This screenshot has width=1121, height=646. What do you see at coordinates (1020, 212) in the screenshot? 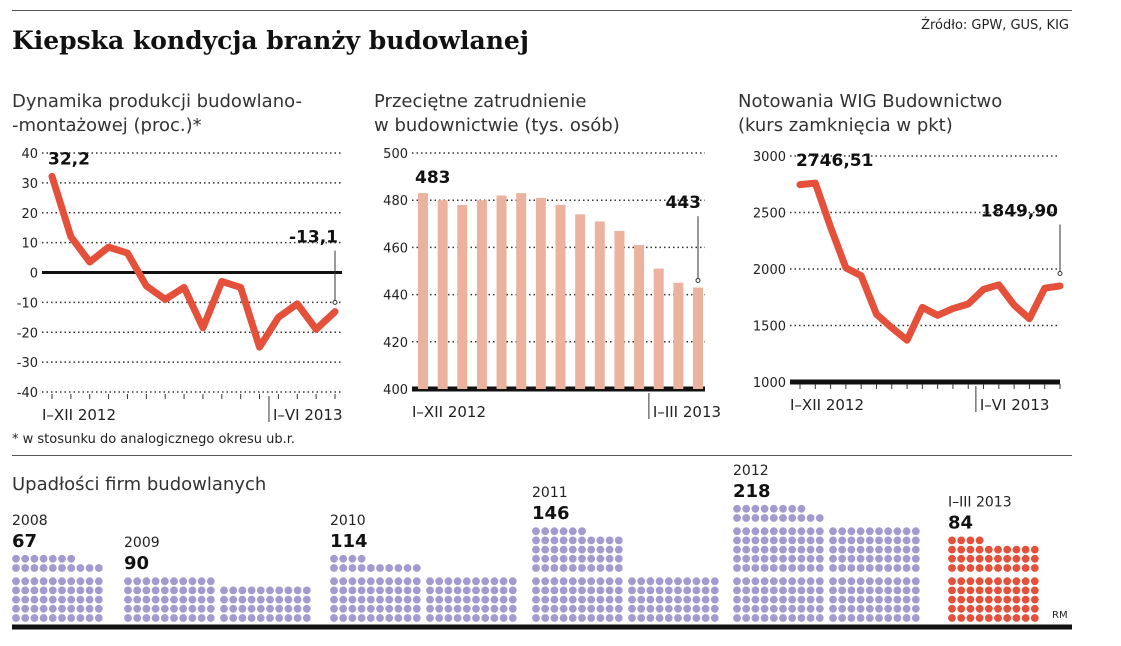
I see `last-value-label: 1849,90` at bounding box center [1020, 212].